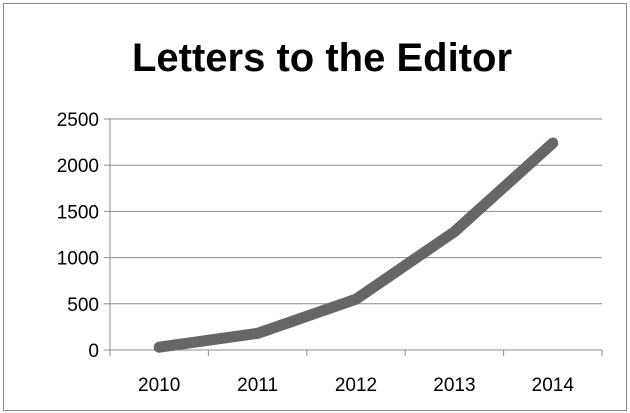 This screenshot has height=413, width=630. Describe the element at coordinates (322, 58) in the screenshot. I see `chart-title: Letters to the Editor` at that location.